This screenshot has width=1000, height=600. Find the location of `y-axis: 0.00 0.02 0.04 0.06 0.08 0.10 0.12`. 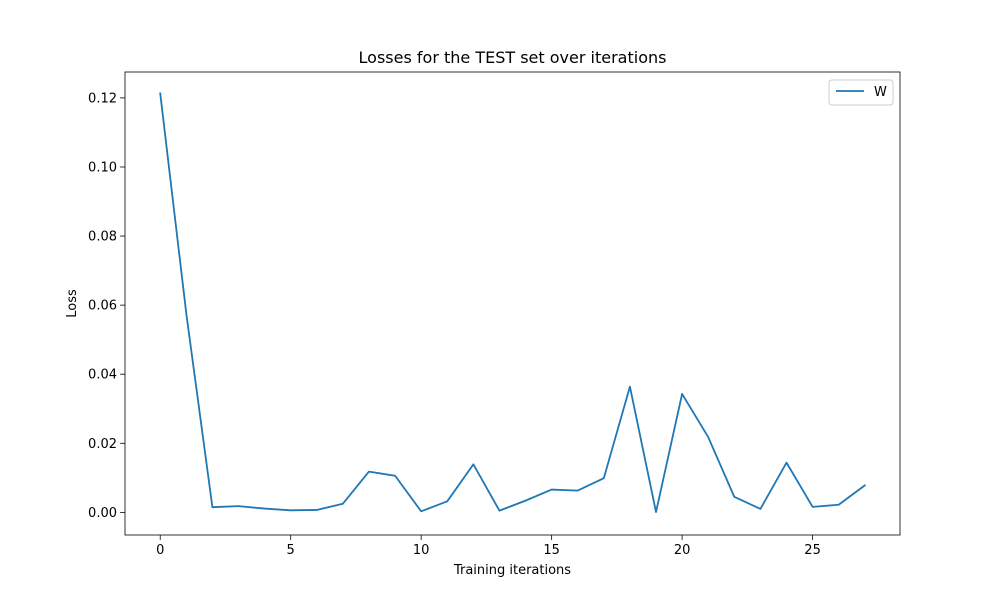

y-axis: 0.00 0.02 0.04 0.06 0.08 0.10 0.12 is located at coordinates (106, 306).